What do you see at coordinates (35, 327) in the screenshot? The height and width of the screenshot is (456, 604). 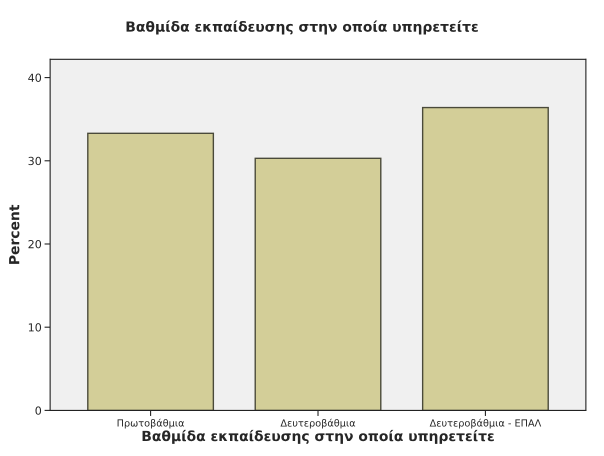 I see `y-tick-label: 10` at bounding box center [35, 327].